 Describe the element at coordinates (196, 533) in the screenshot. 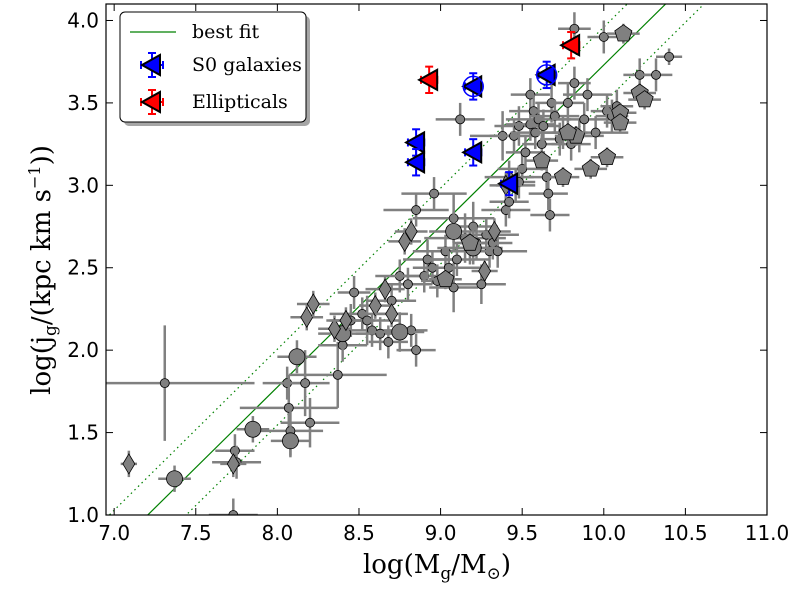

I see `x-tick-label: 7.5` at that location.